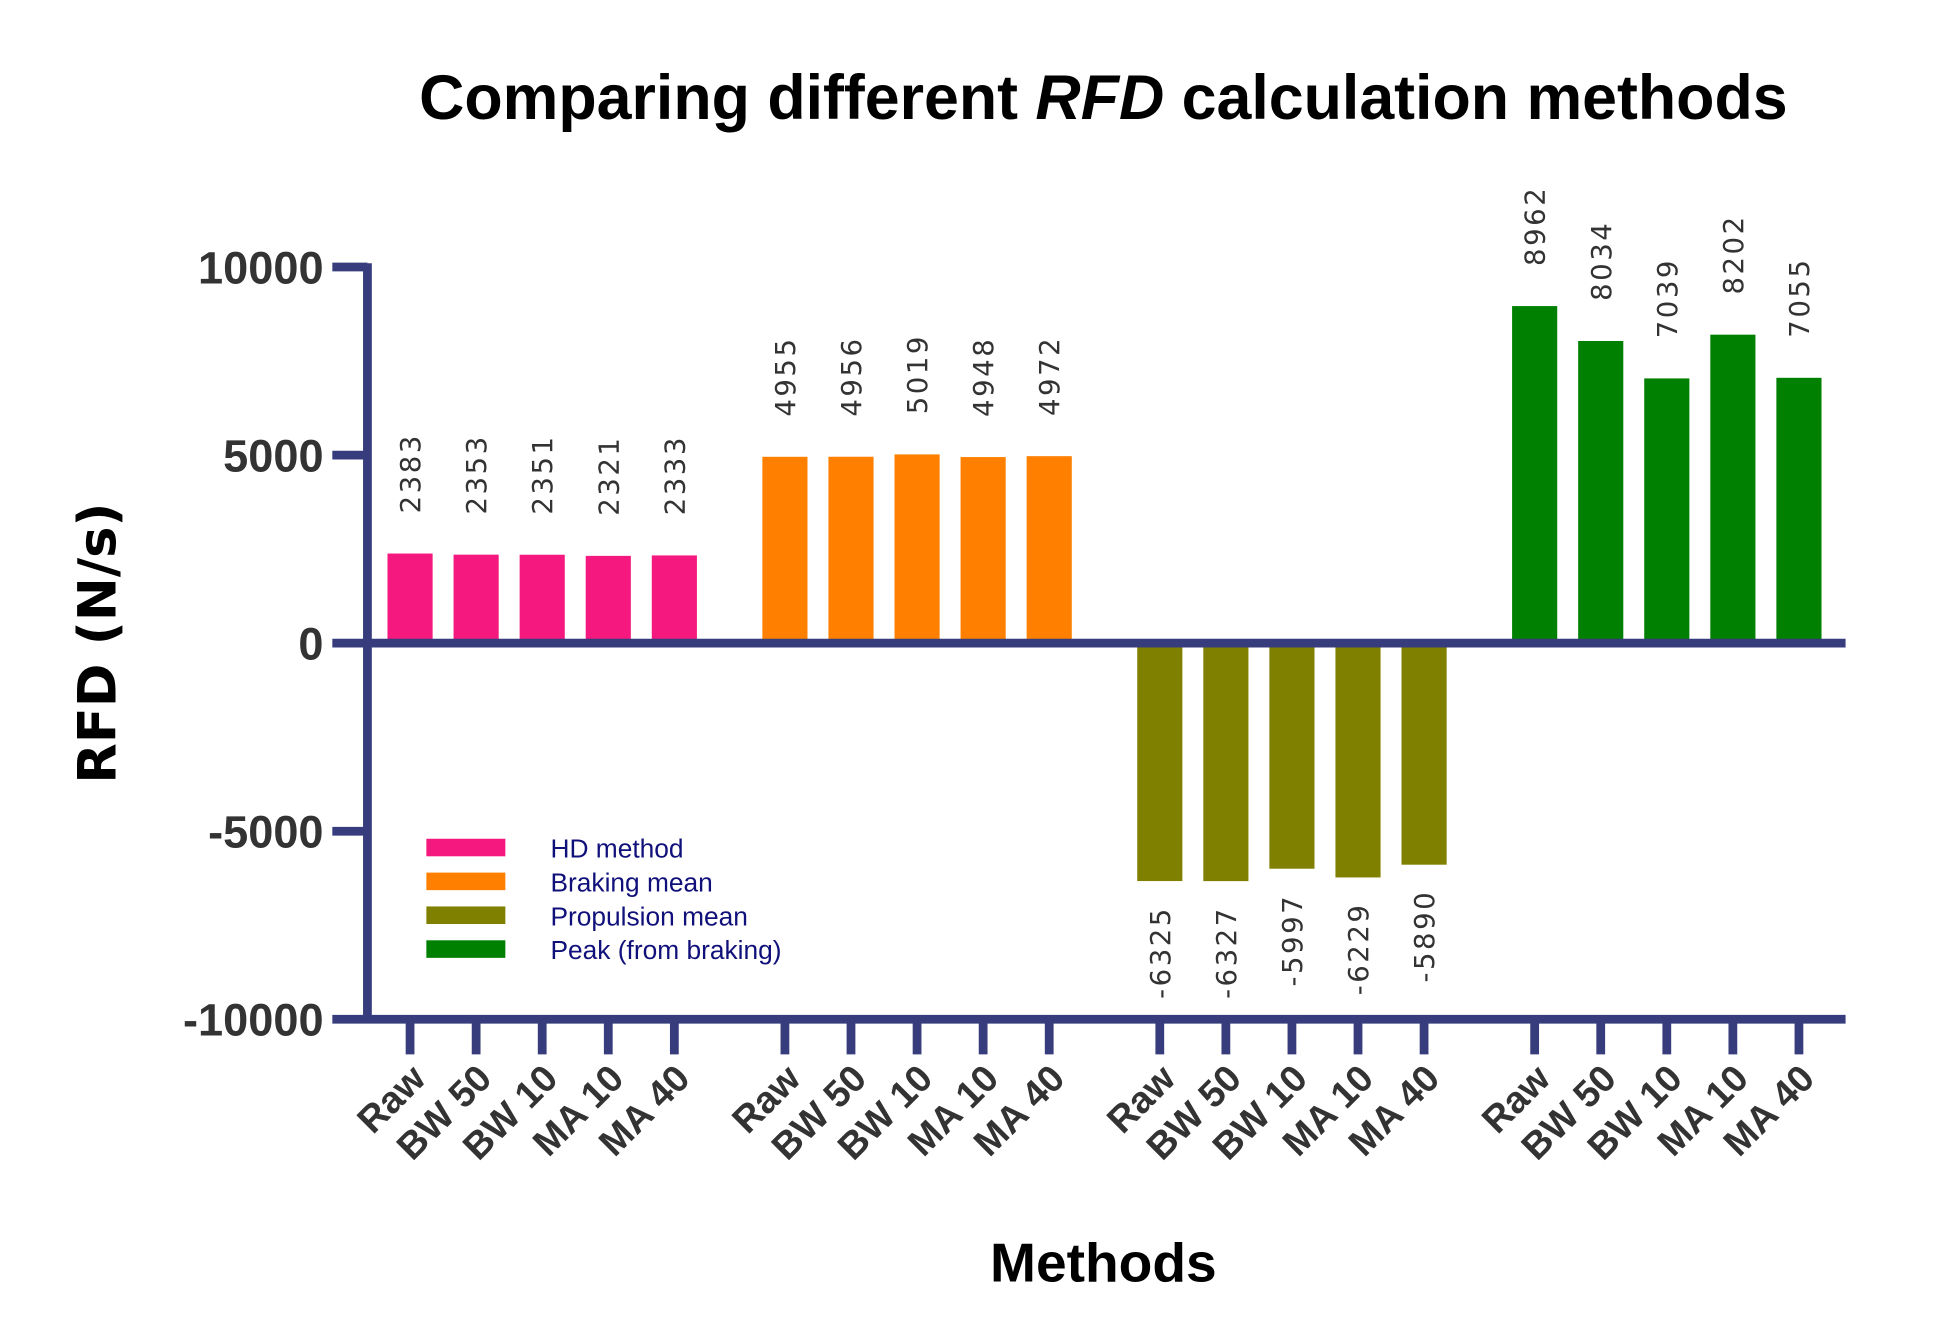 Image resolution: width=1956 pixels, height=1344 pixels. Describe the element at coordinates (265, 832) in the screenshot. I see `y-tick-label: -5000` at that location.